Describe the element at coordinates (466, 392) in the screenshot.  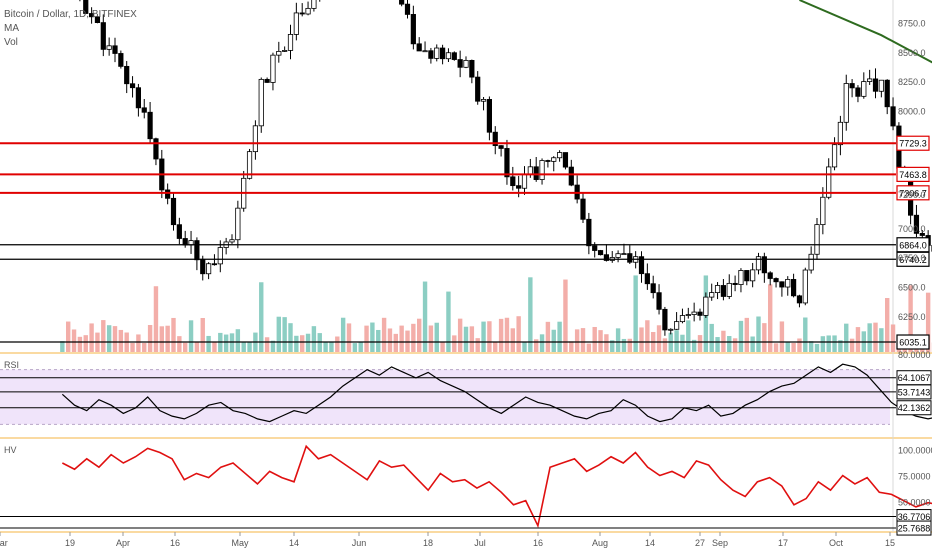
I see `rsi-pane: RSI 64.1067 53.7143 42.1362` at that location.